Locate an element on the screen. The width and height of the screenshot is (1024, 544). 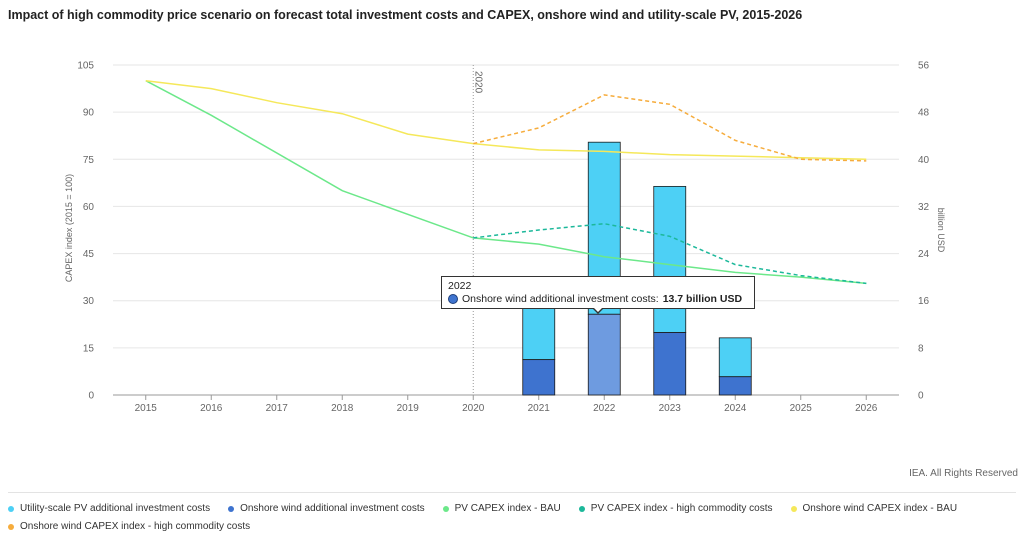
legend-divider is located at coordinates (512, 492).